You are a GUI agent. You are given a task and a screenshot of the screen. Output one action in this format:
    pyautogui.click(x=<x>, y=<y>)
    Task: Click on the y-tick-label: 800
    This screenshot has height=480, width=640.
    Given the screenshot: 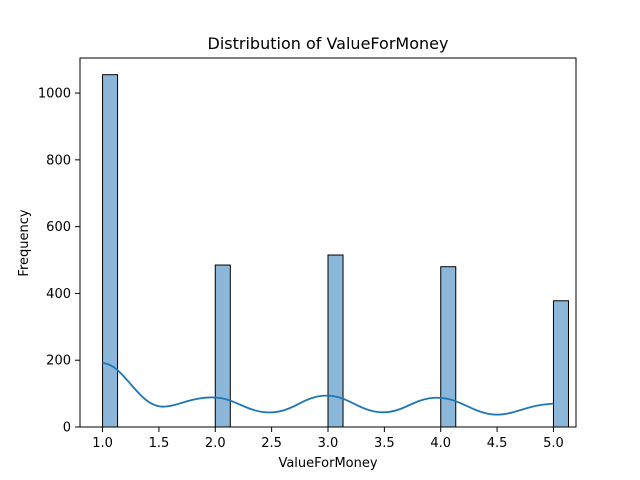 What is the action you would take?
    pyautogui.click(x=58, y=160)
    